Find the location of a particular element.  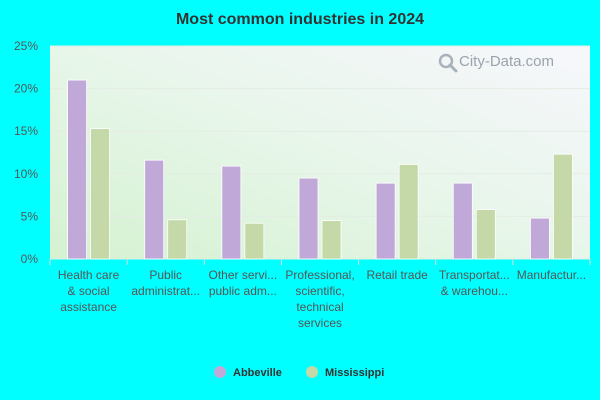

legend-item-abbeville: Abbeville is located at coordinates (248, 372).